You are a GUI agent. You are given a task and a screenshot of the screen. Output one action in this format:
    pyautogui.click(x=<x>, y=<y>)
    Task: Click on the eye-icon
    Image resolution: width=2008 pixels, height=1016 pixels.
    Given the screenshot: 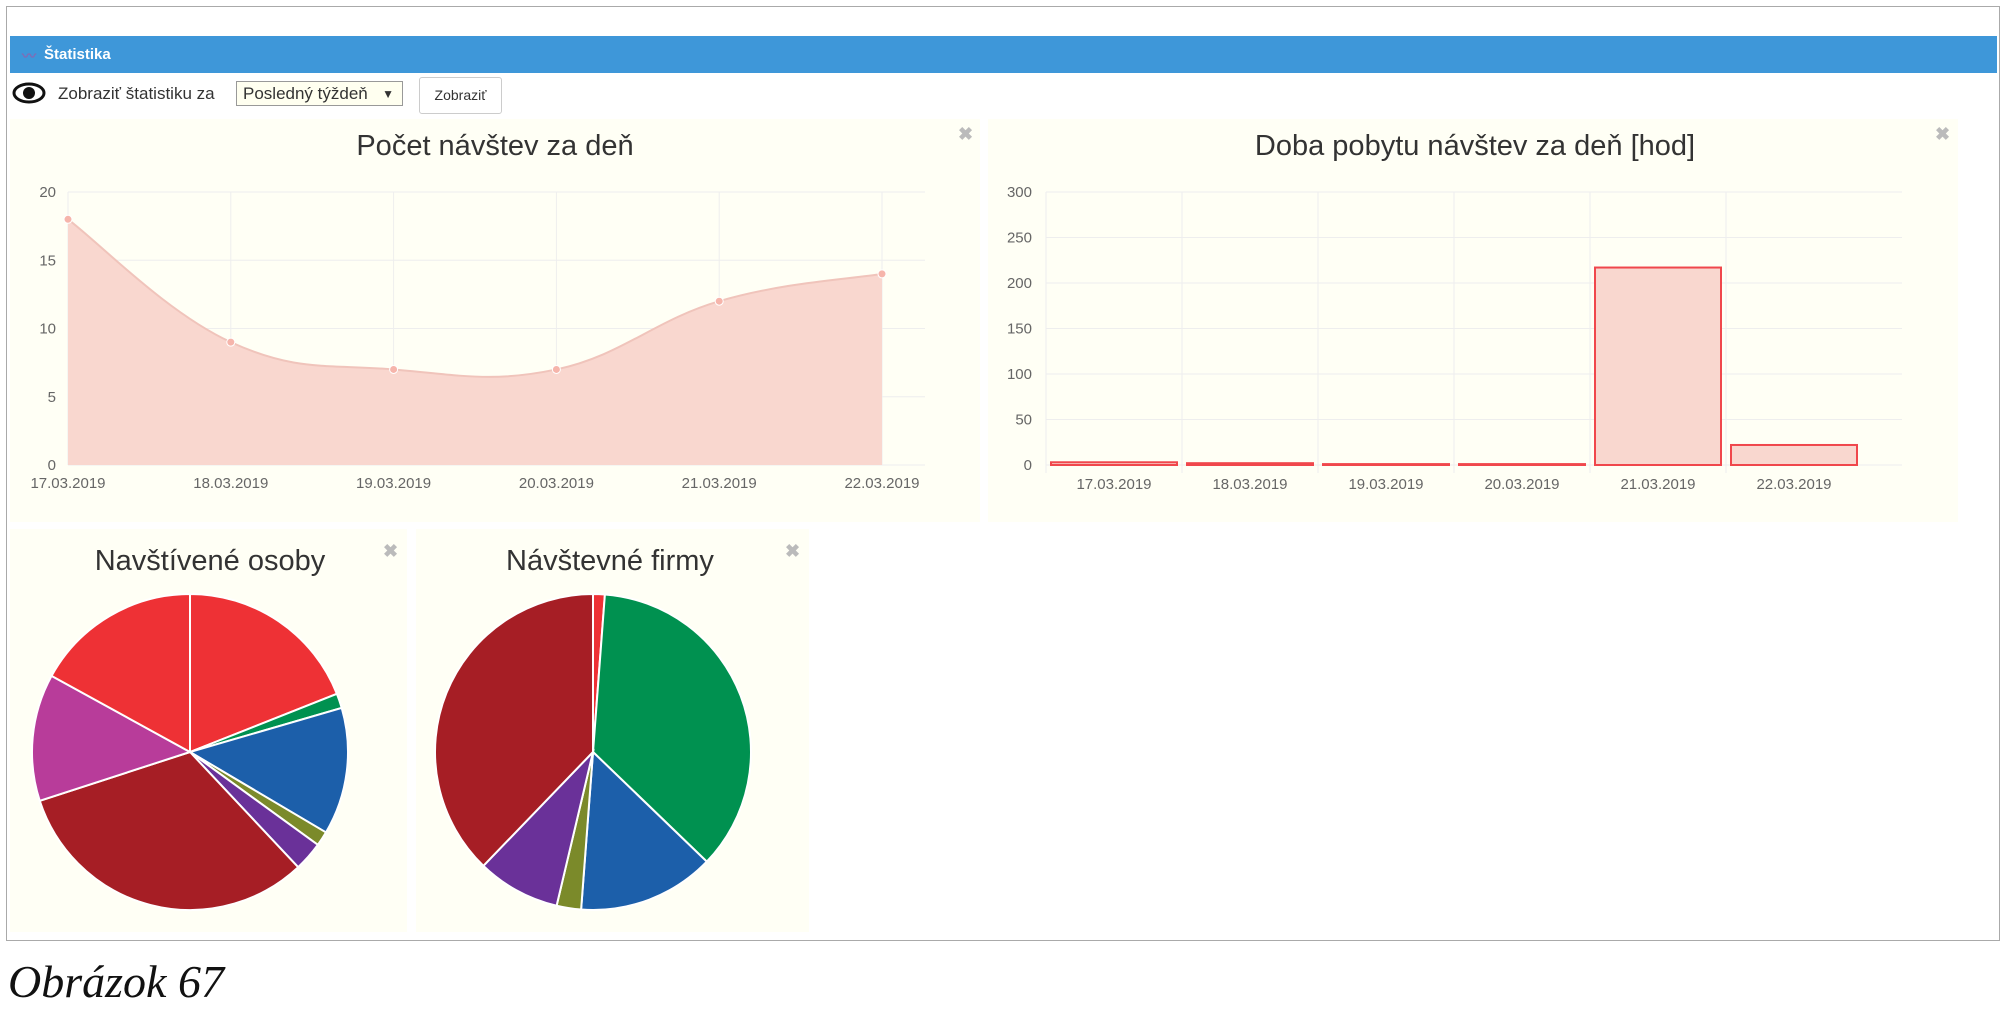 What is the action you would take?
    pyautogui.click(x=29, y=93)
    